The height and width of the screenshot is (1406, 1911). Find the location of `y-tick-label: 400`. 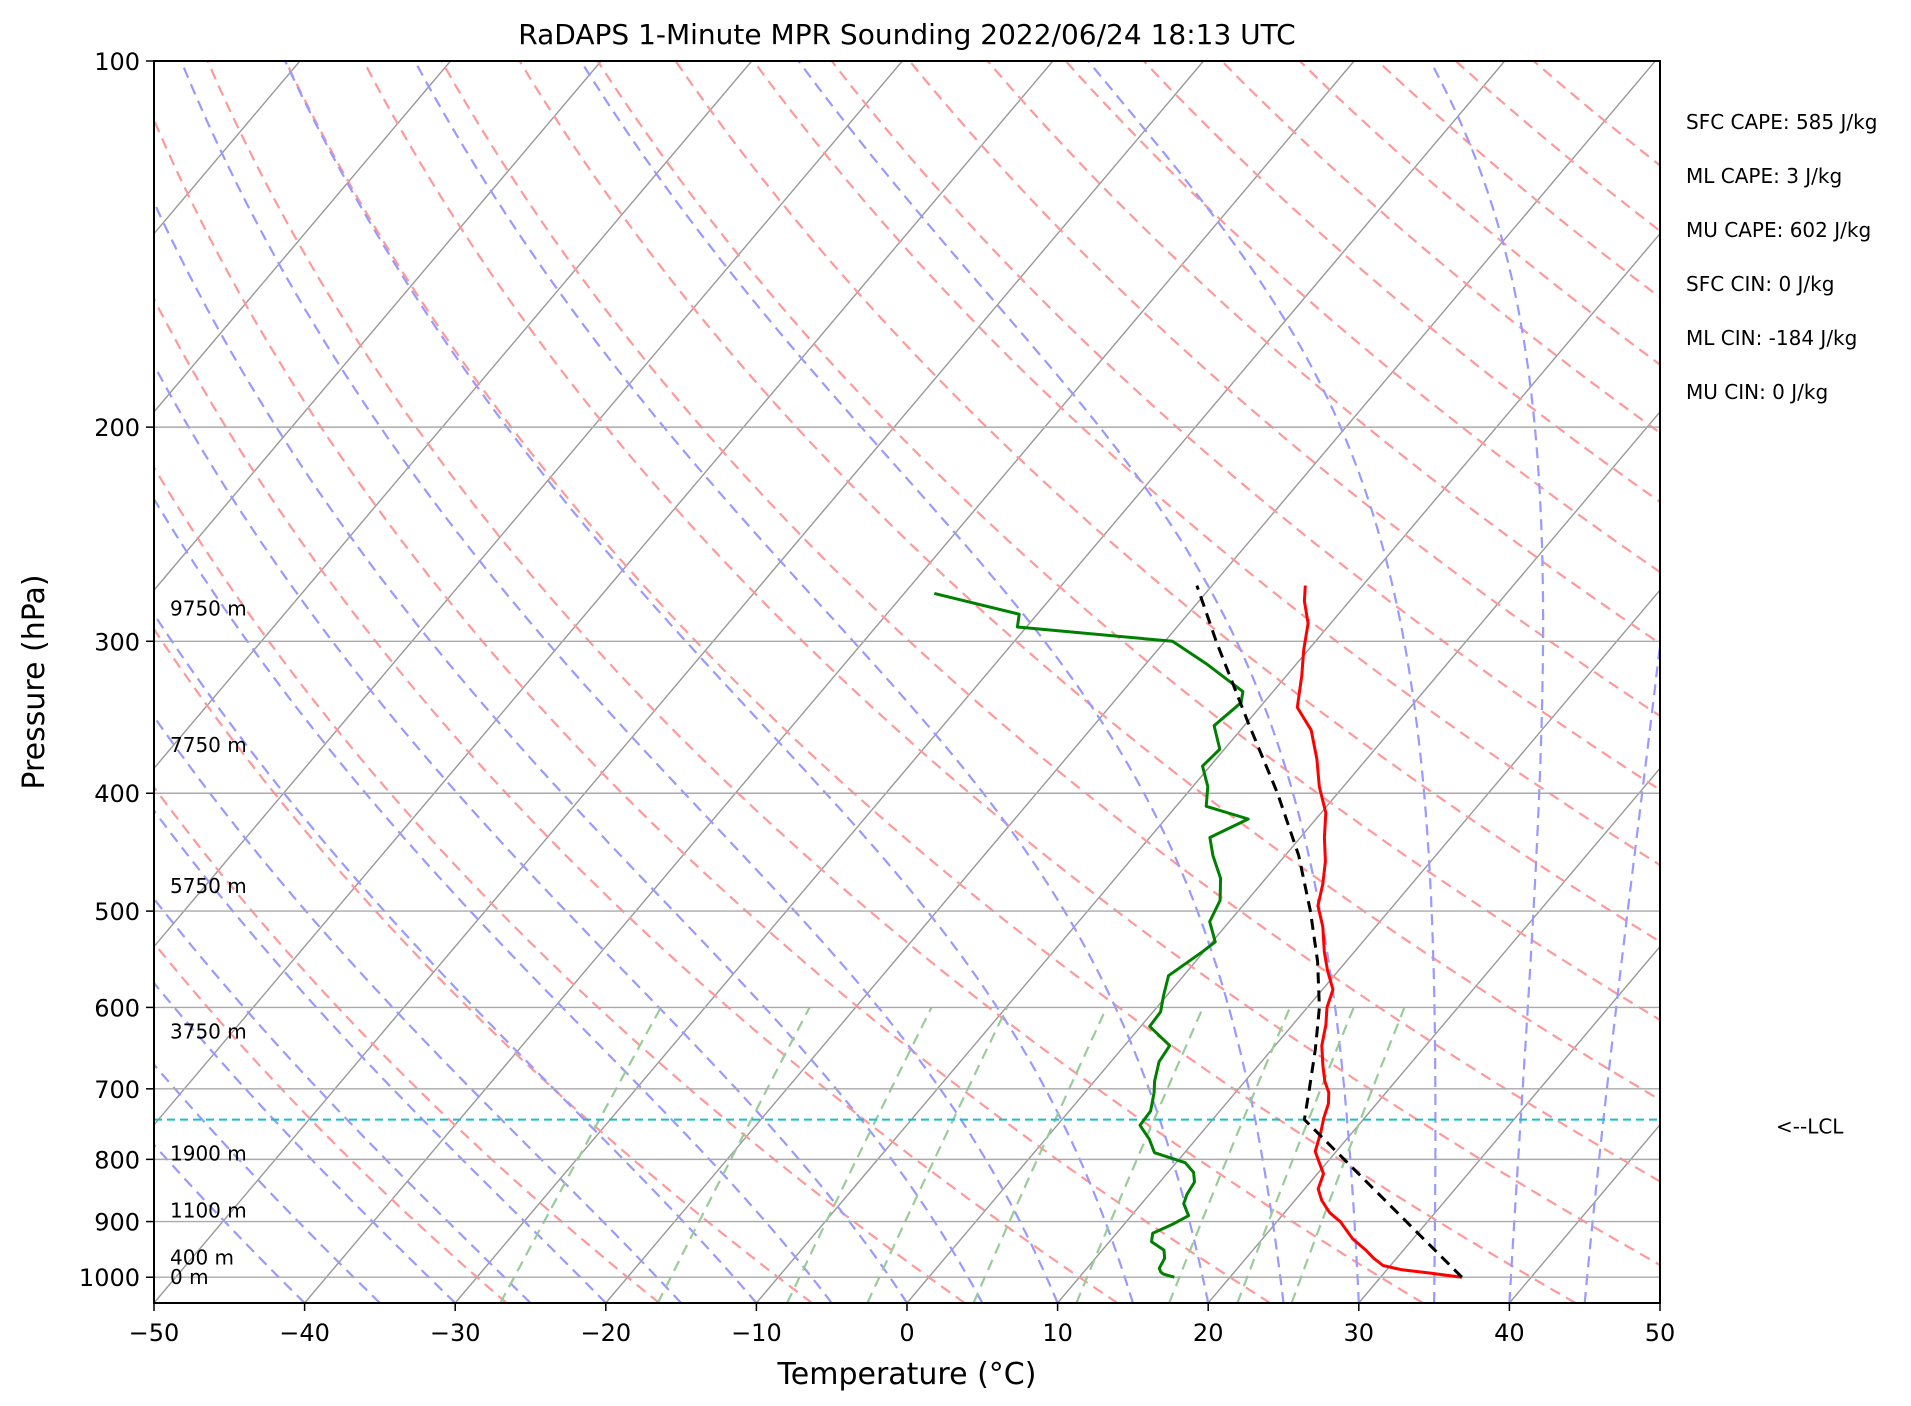

y-tick-label: 400 is located at coordinates (117, 794).